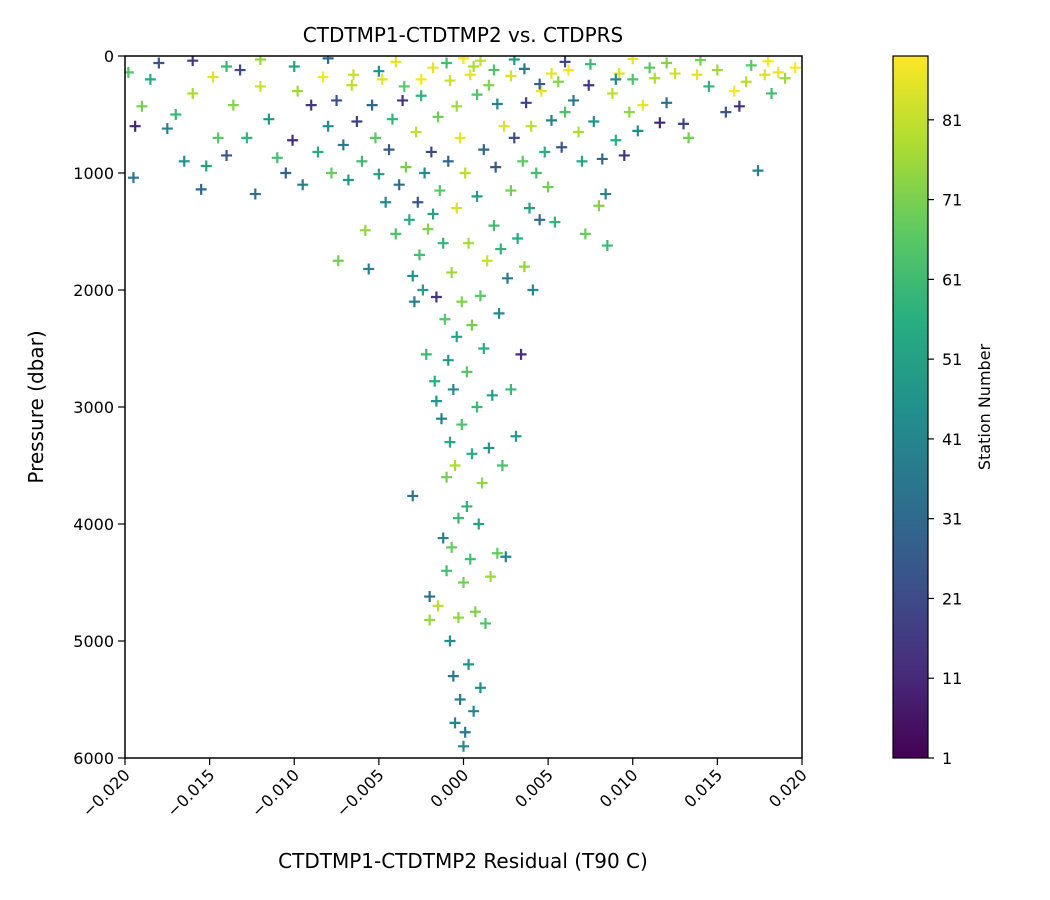 This screenshot has height=900, width=1050. I want to click on colorbar-tick-label-2: 21, so click(952, 598).